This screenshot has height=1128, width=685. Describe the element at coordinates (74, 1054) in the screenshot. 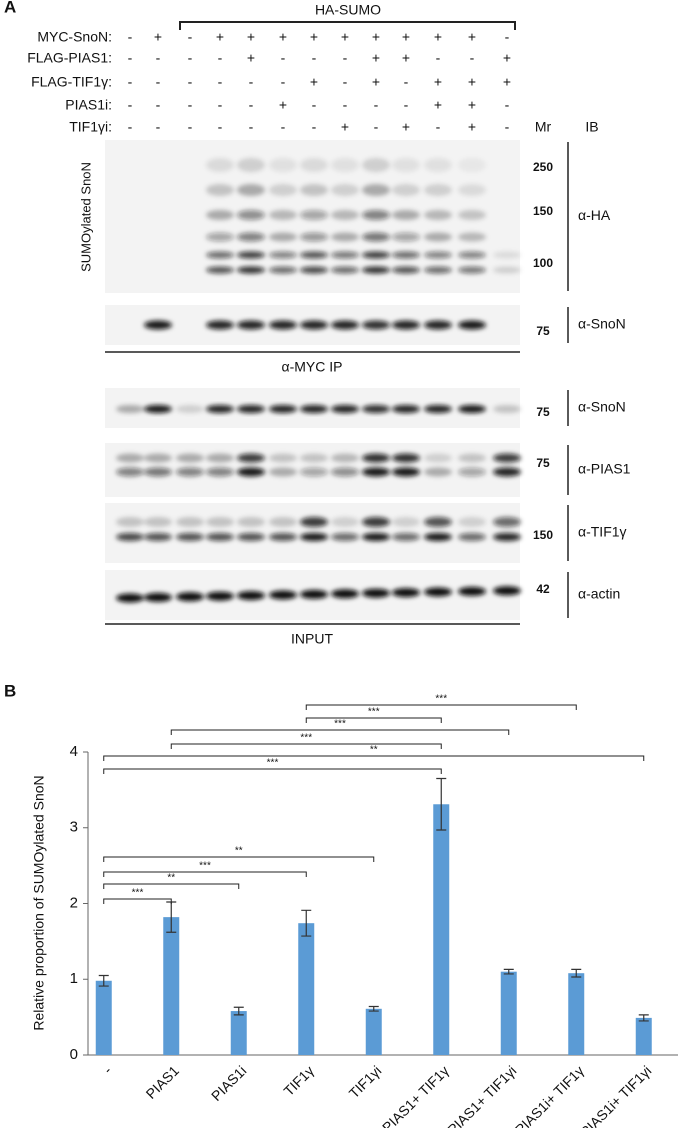

I see `y-tick-label: 0` at that location.